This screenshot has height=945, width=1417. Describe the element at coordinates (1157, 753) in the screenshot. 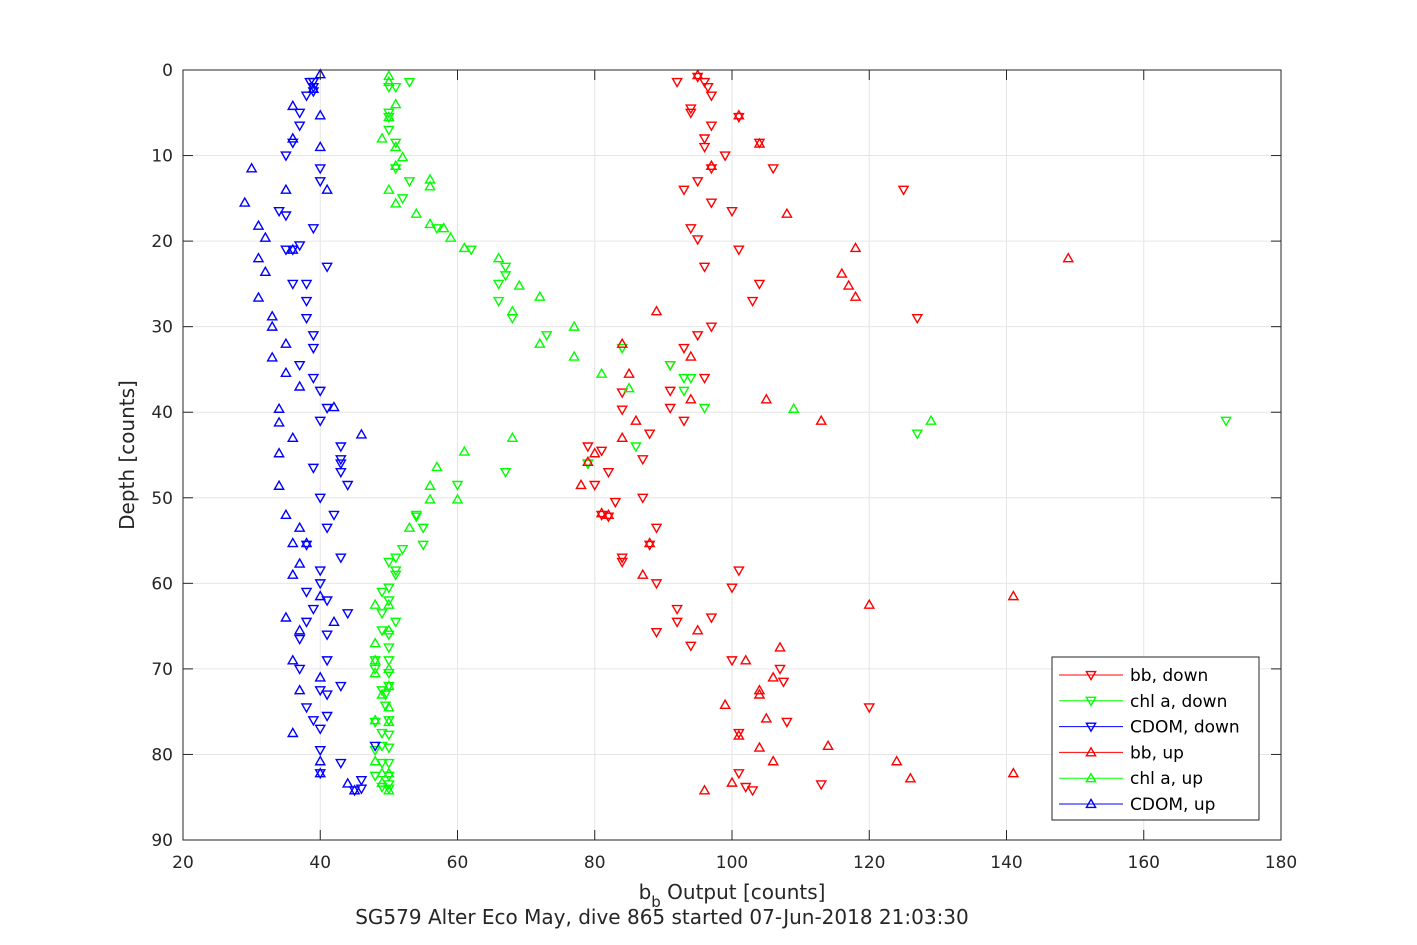

I see `legend-label: bb, up` at that location.